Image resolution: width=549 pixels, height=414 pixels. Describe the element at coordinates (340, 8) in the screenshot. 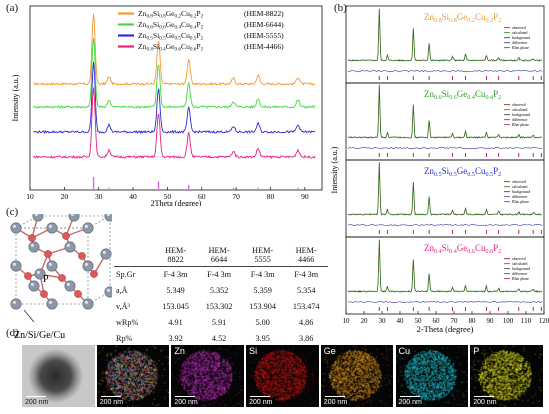

I see `panel-label-b: (b)` at that location.